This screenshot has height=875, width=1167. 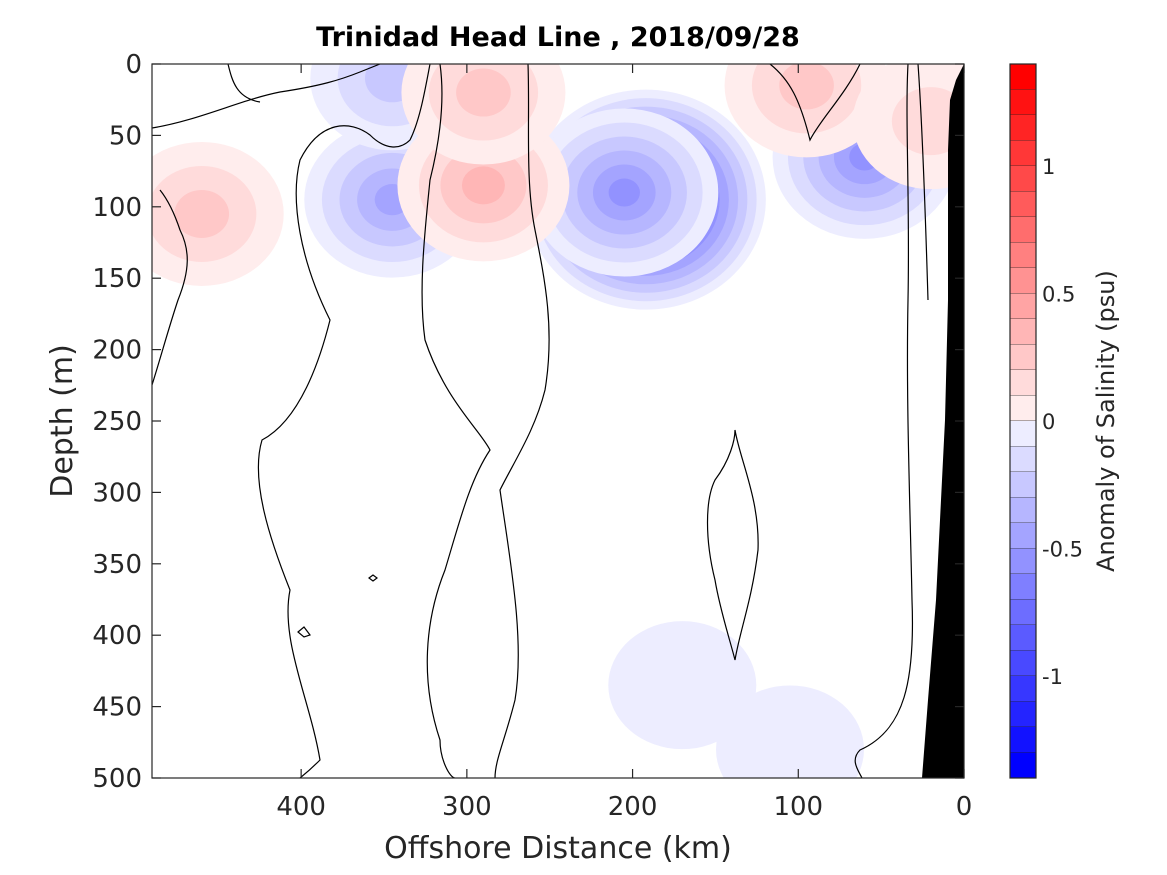 What do you see at coordinates (301, 807) in the screenshot?
I see `x-tick-label-400: 400` at bounding box center [301, 807].